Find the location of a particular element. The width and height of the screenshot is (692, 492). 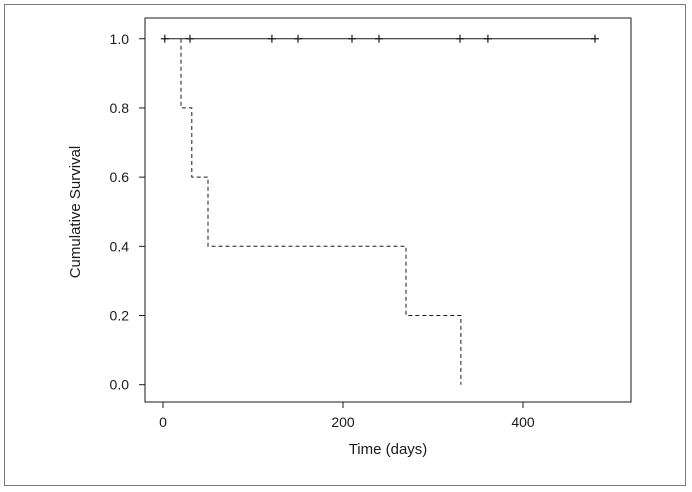

x-axis-label: Time (days) is located at coordinates (388, 449).